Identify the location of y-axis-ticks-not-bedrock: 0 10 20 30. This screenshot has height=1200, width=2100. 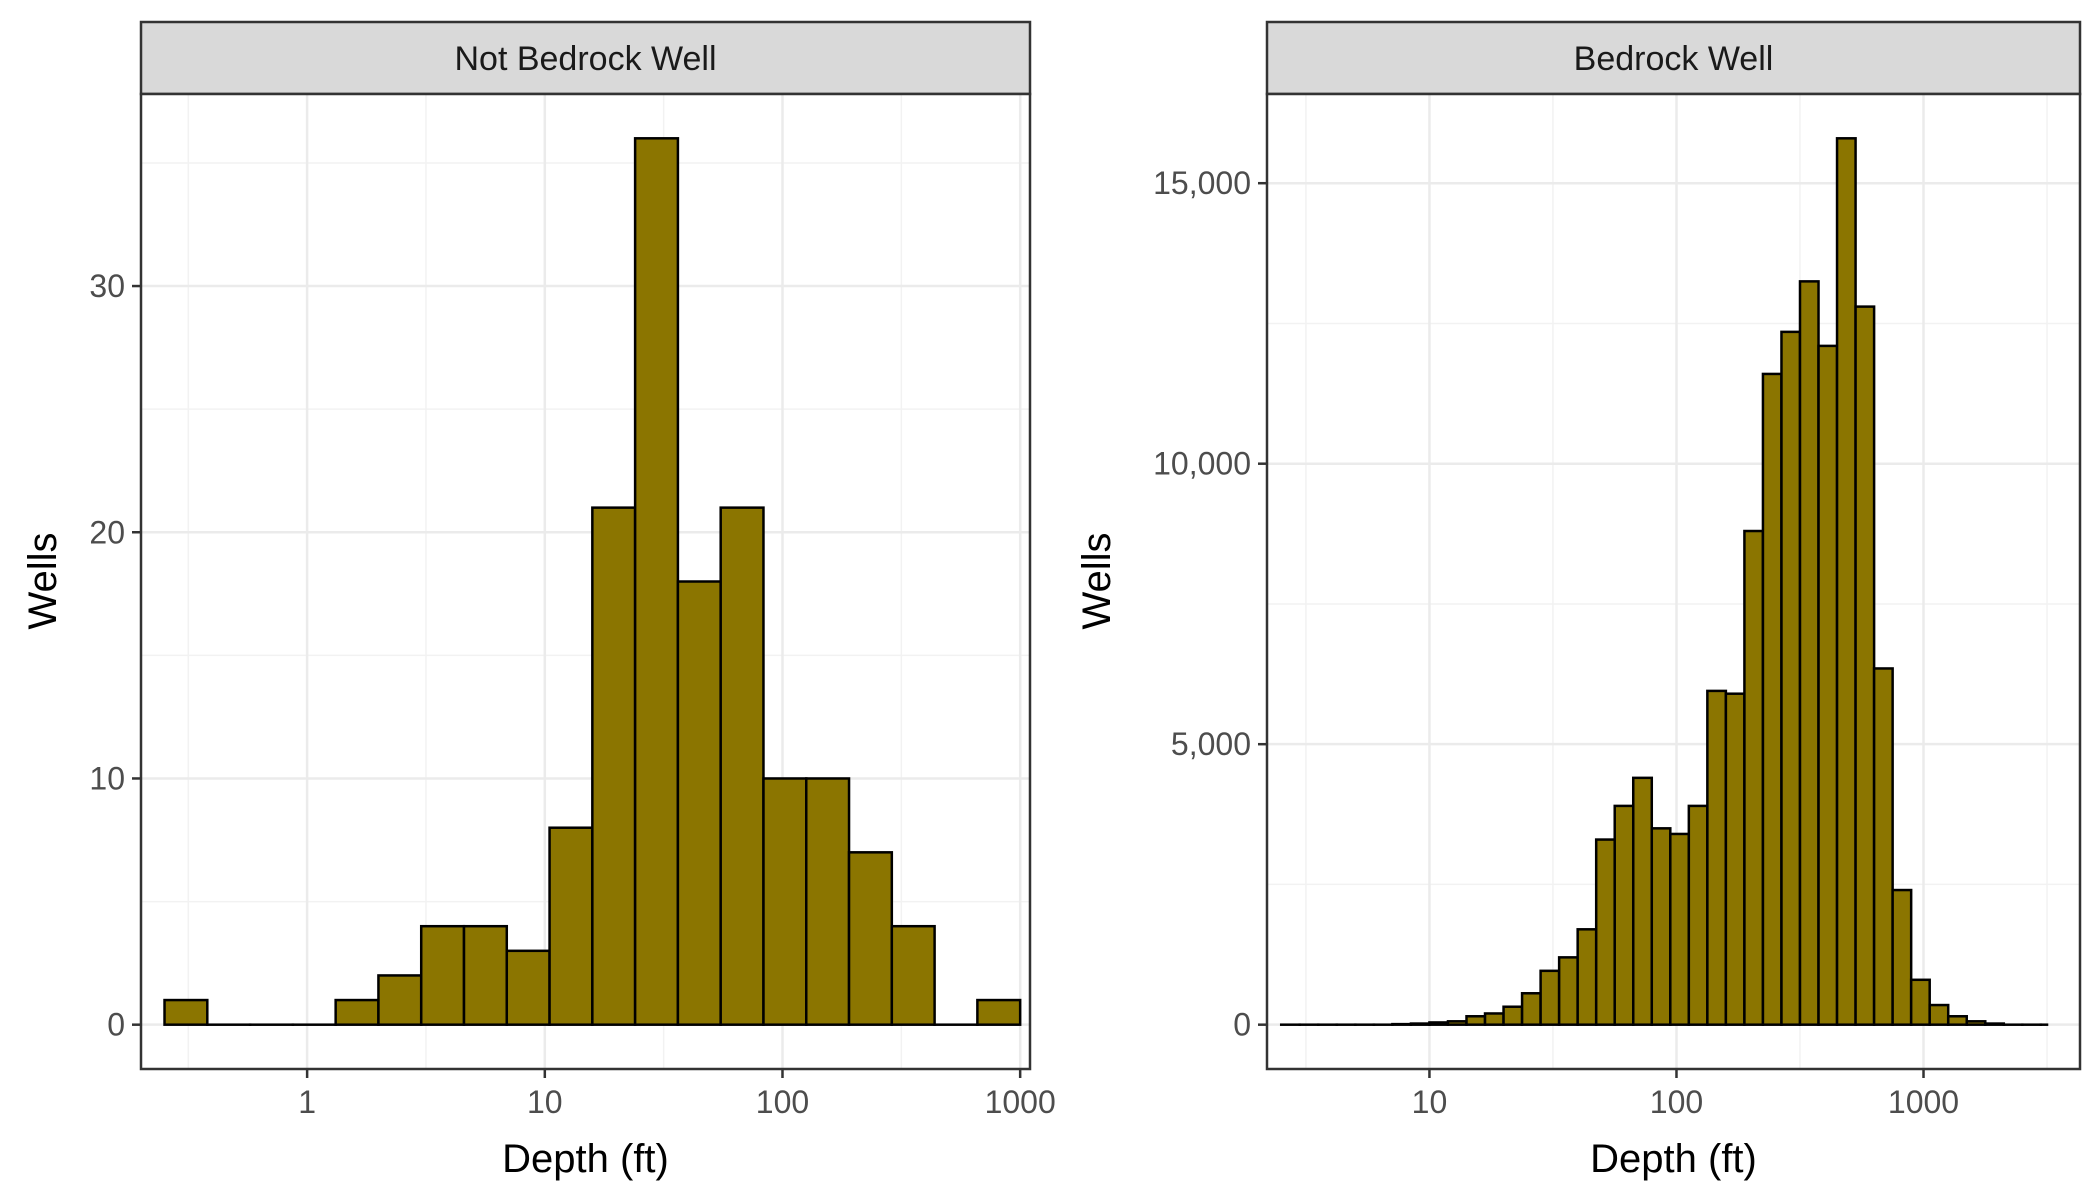
(115, 655).